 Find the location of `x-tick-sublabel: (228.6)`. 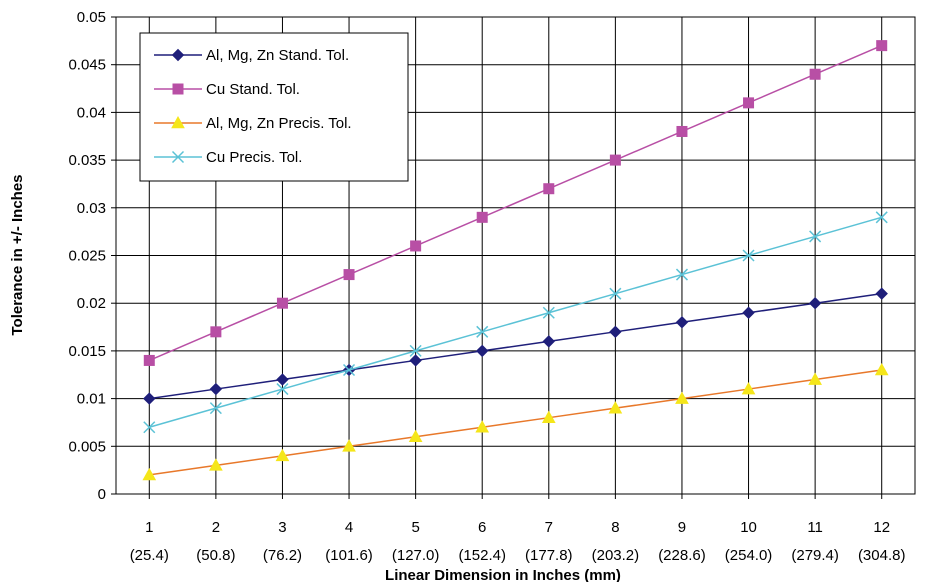

x-tick-sublabel: (228.6) is located at coordinates (682, 555).